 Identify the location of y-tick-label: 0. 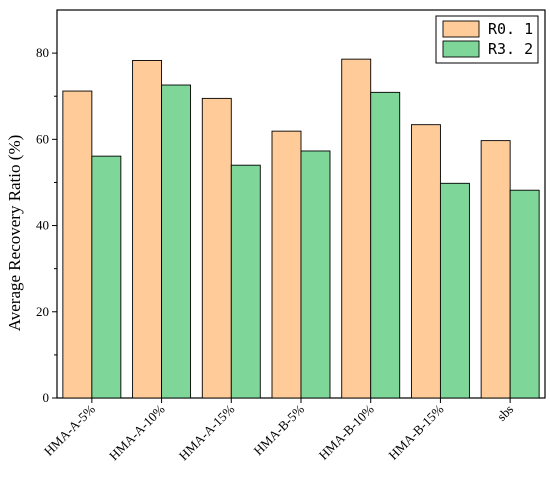
(46, 397).